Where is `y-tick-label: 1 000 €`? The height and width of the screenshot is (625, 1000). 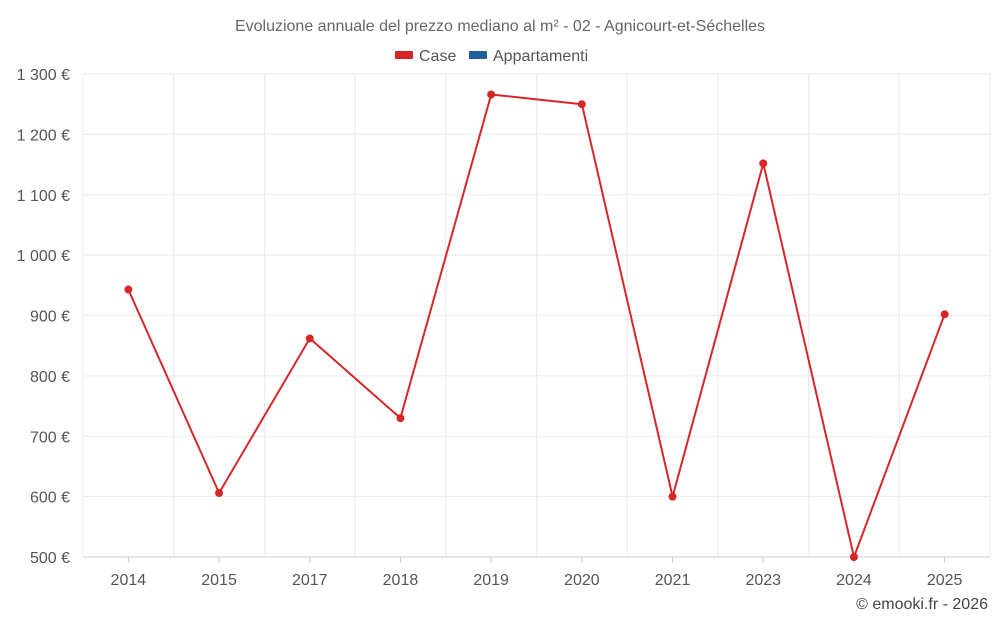
y-tick-label: 1 000 € is located at coordinates (43, 256).